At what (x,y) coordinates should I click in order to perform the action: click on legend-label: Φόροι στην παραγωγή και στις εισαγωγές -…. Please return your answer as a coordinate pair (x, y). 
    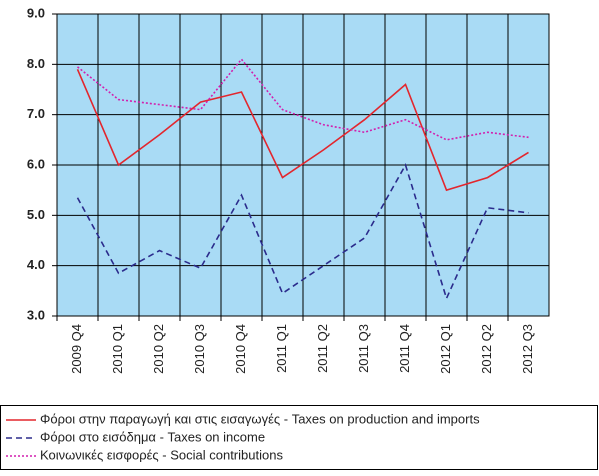
    Looking at the image, I should click on (260, 418).